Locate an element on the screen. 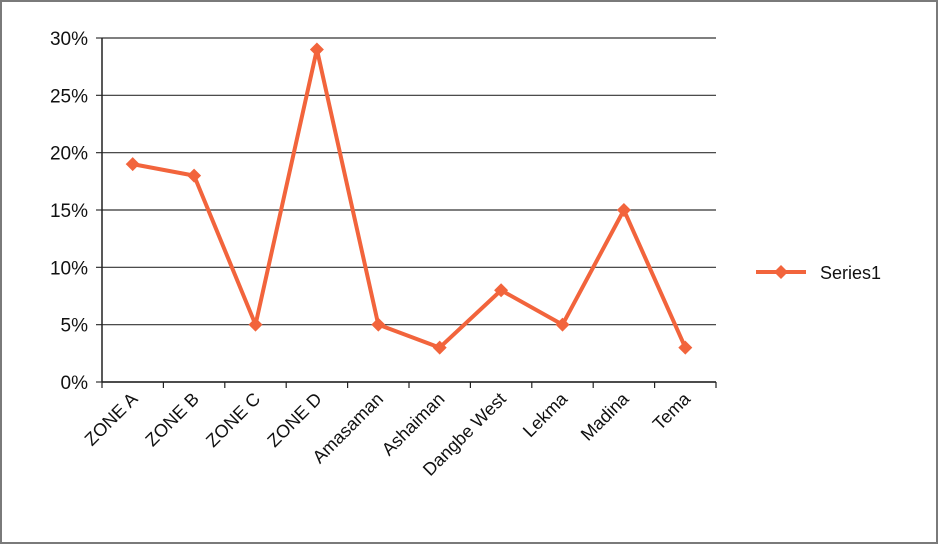  x-tick-label-9: Tema is located at coordinates (672, 411).